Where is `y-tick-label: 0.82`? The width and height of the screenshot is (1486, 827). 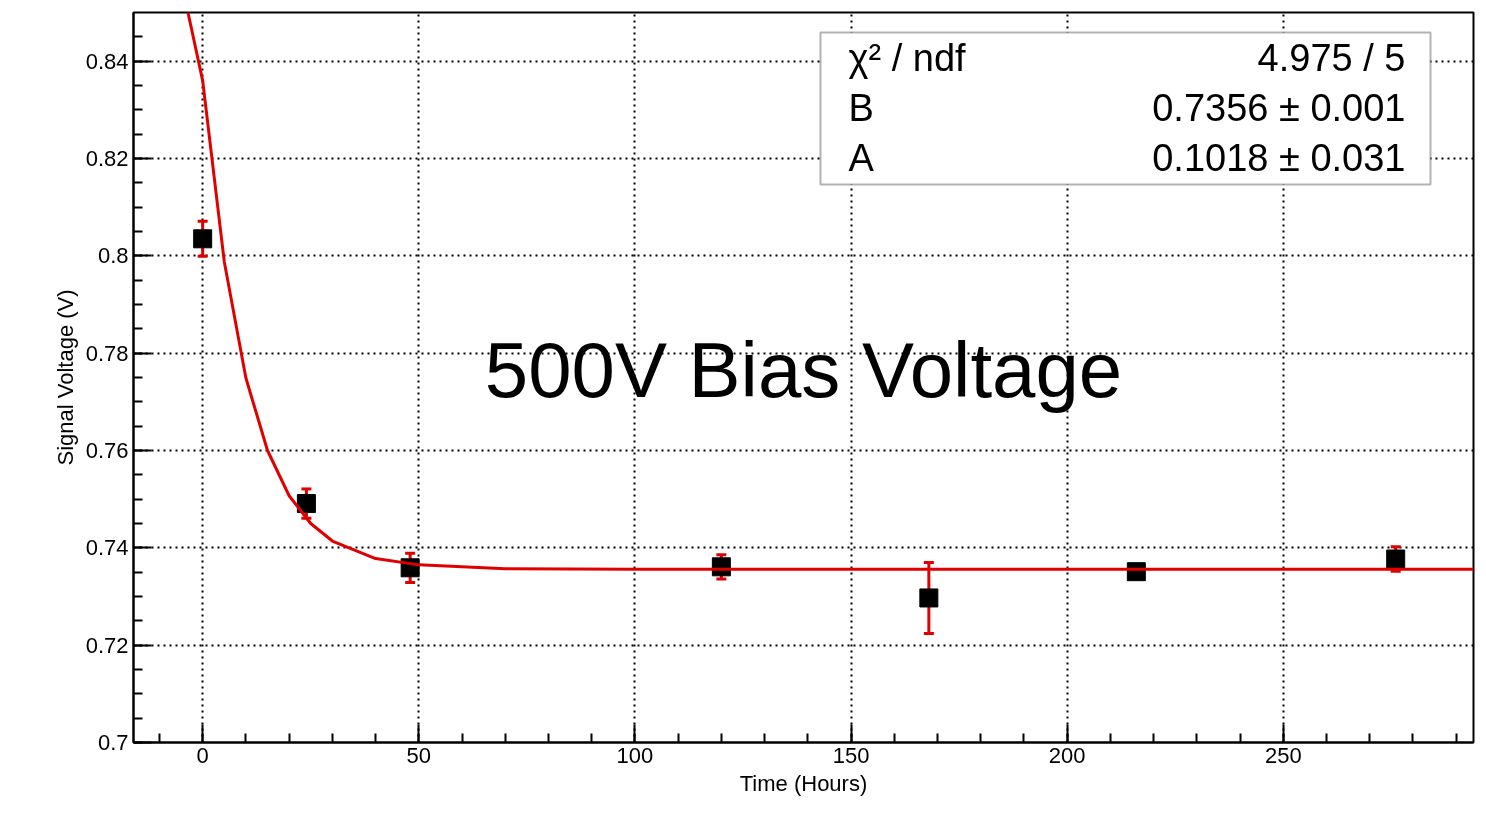 y-tick-label: 0.82 is located at coordinates (107, 158).